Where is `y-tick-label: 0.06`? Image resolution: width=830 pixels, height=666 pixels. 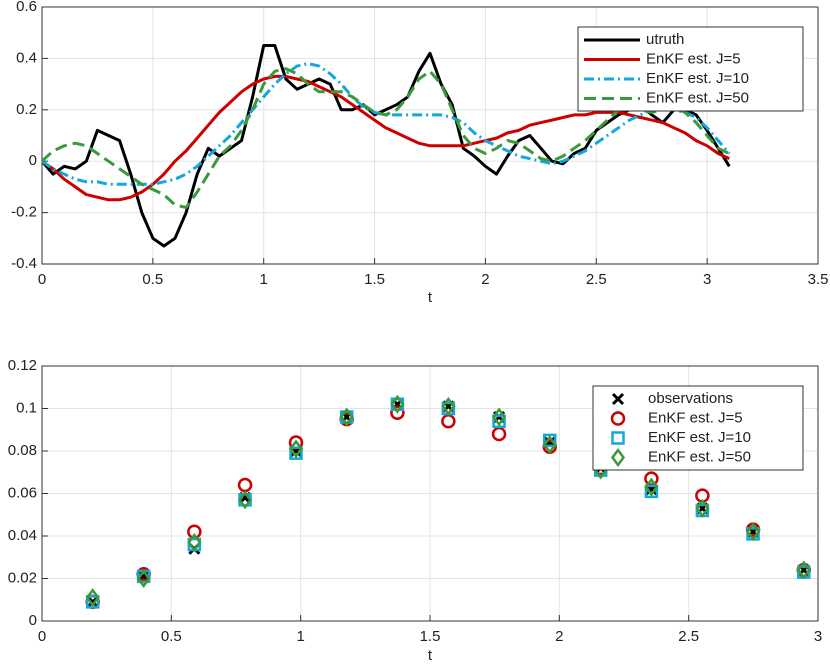 y-tick-label: 0.06 is located at coordinates (22, 492).